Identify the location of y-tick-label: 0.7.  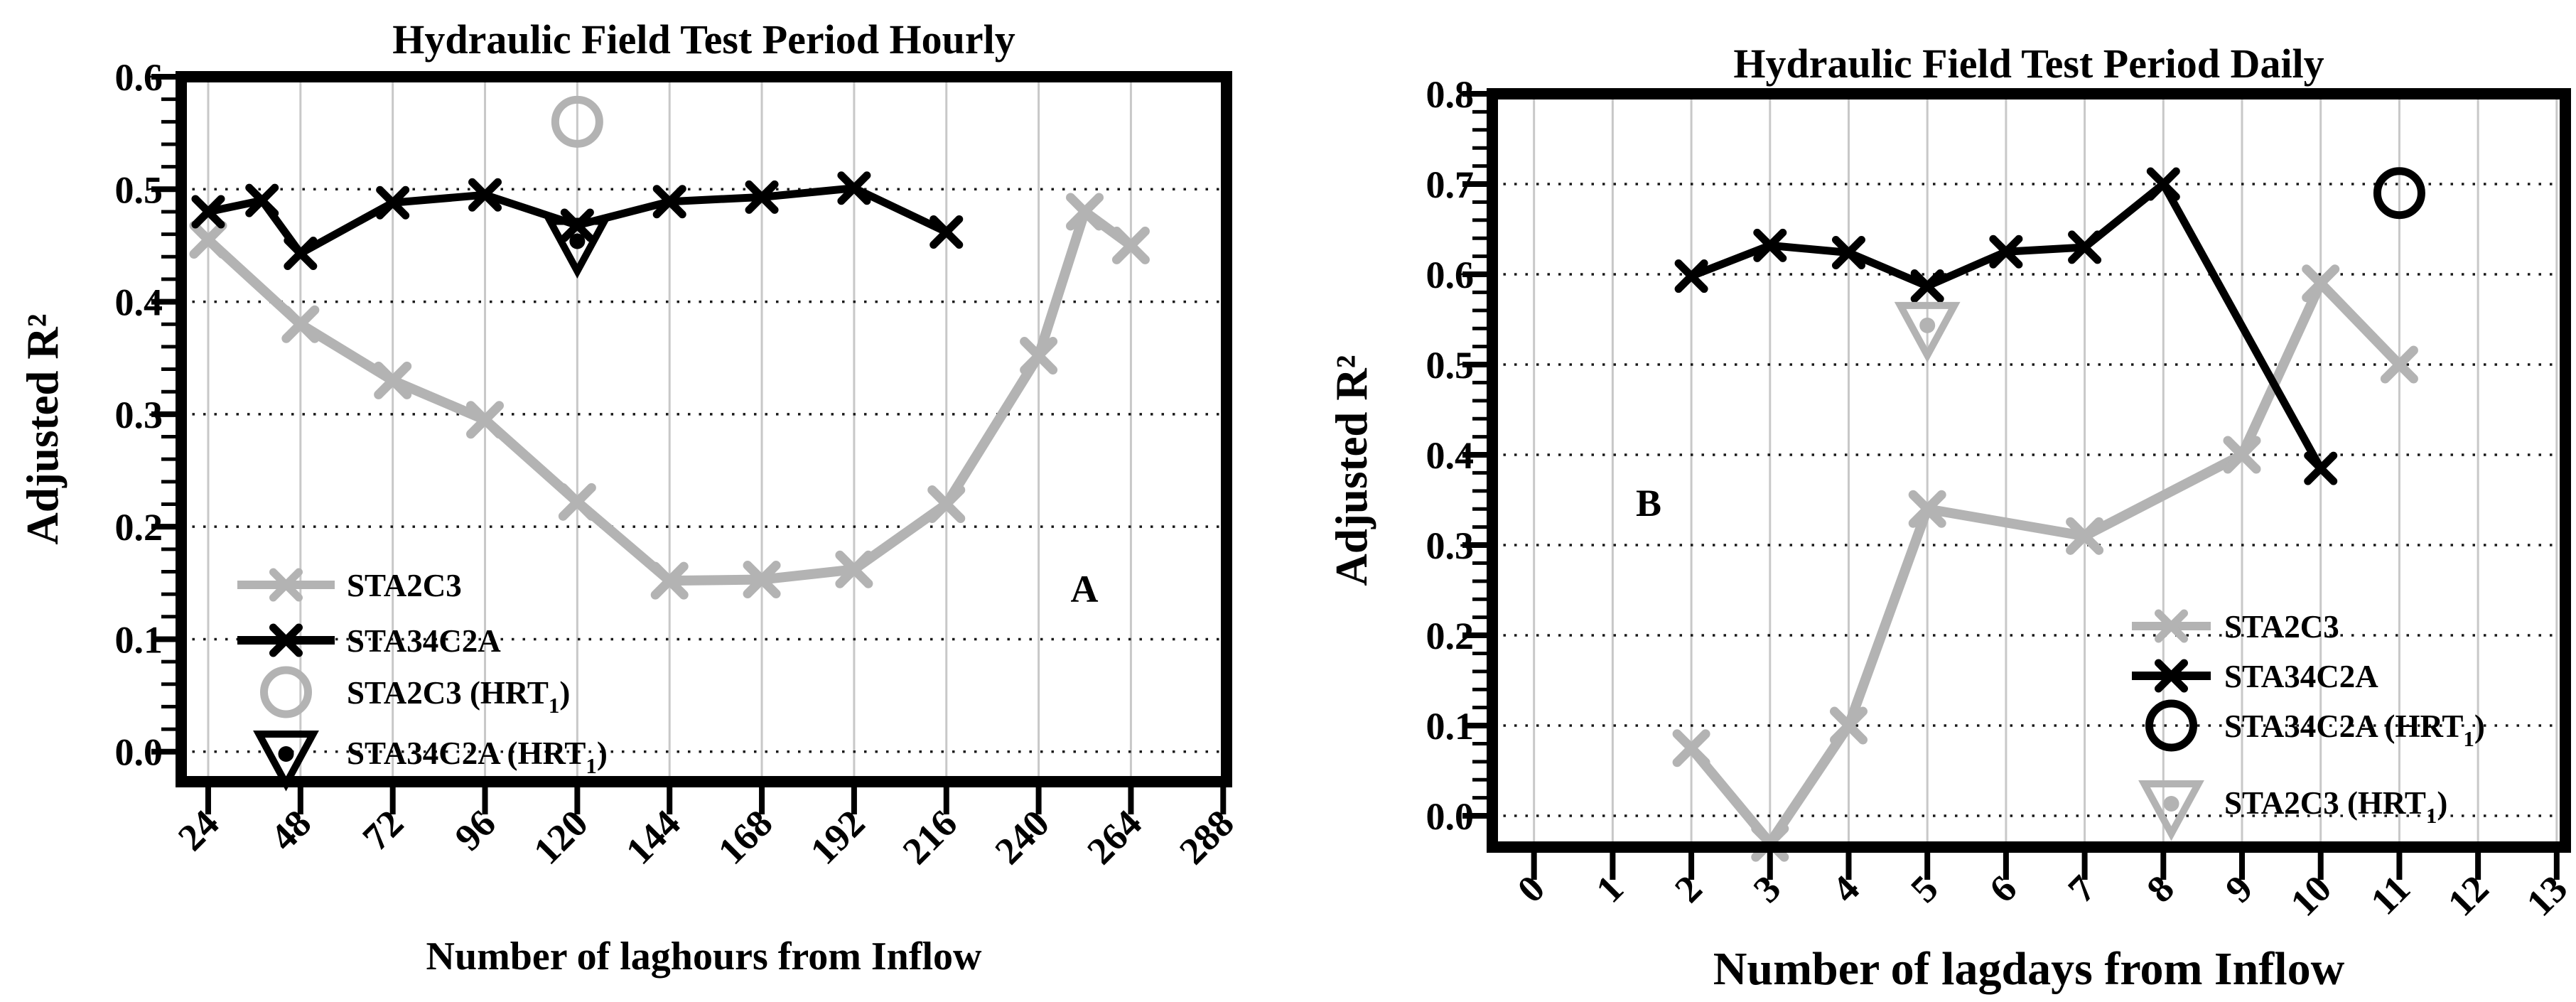
(1450, 185).